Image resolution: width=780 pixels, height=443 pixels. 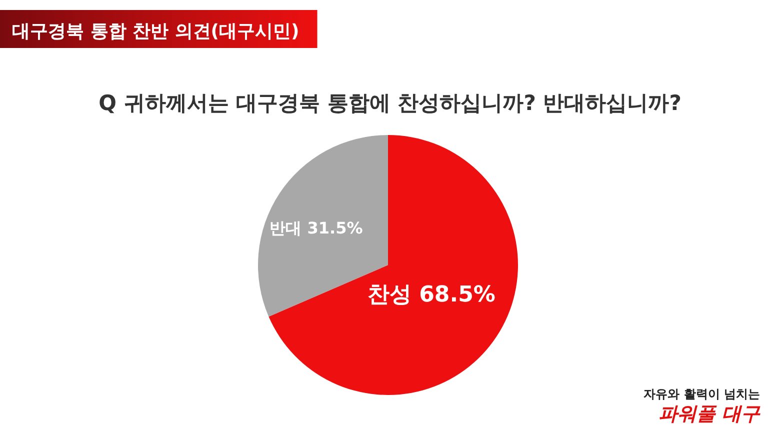 I want to click on data-label: 31.5%, so click(x=335, y=228).